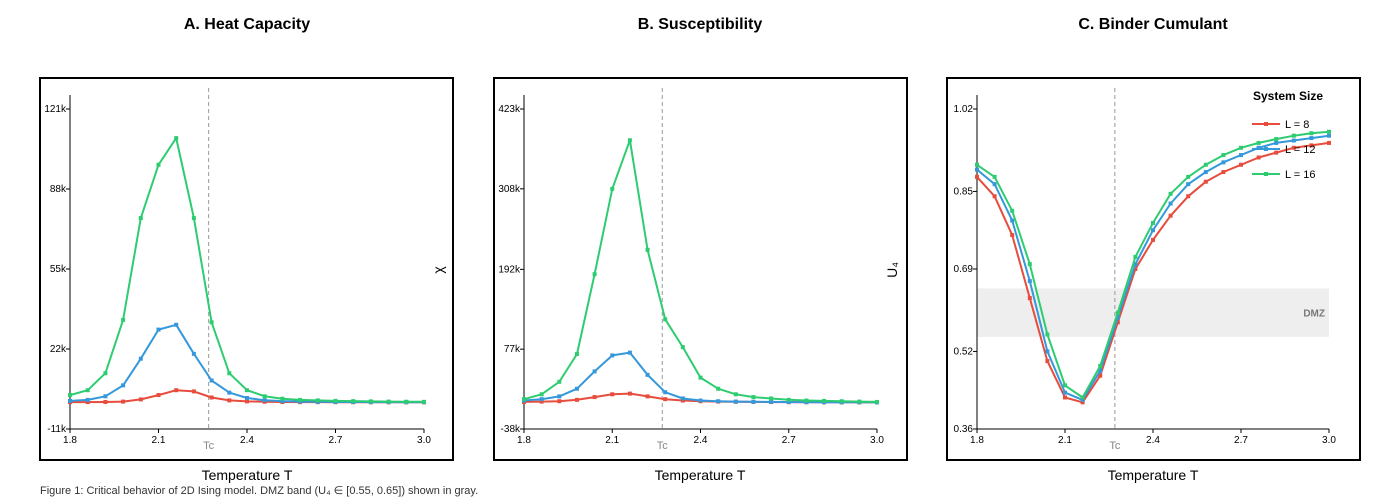 The image size is (1400, 500). I want to click on panel-c-xlabel: Temperature T, so click(1153, 475).